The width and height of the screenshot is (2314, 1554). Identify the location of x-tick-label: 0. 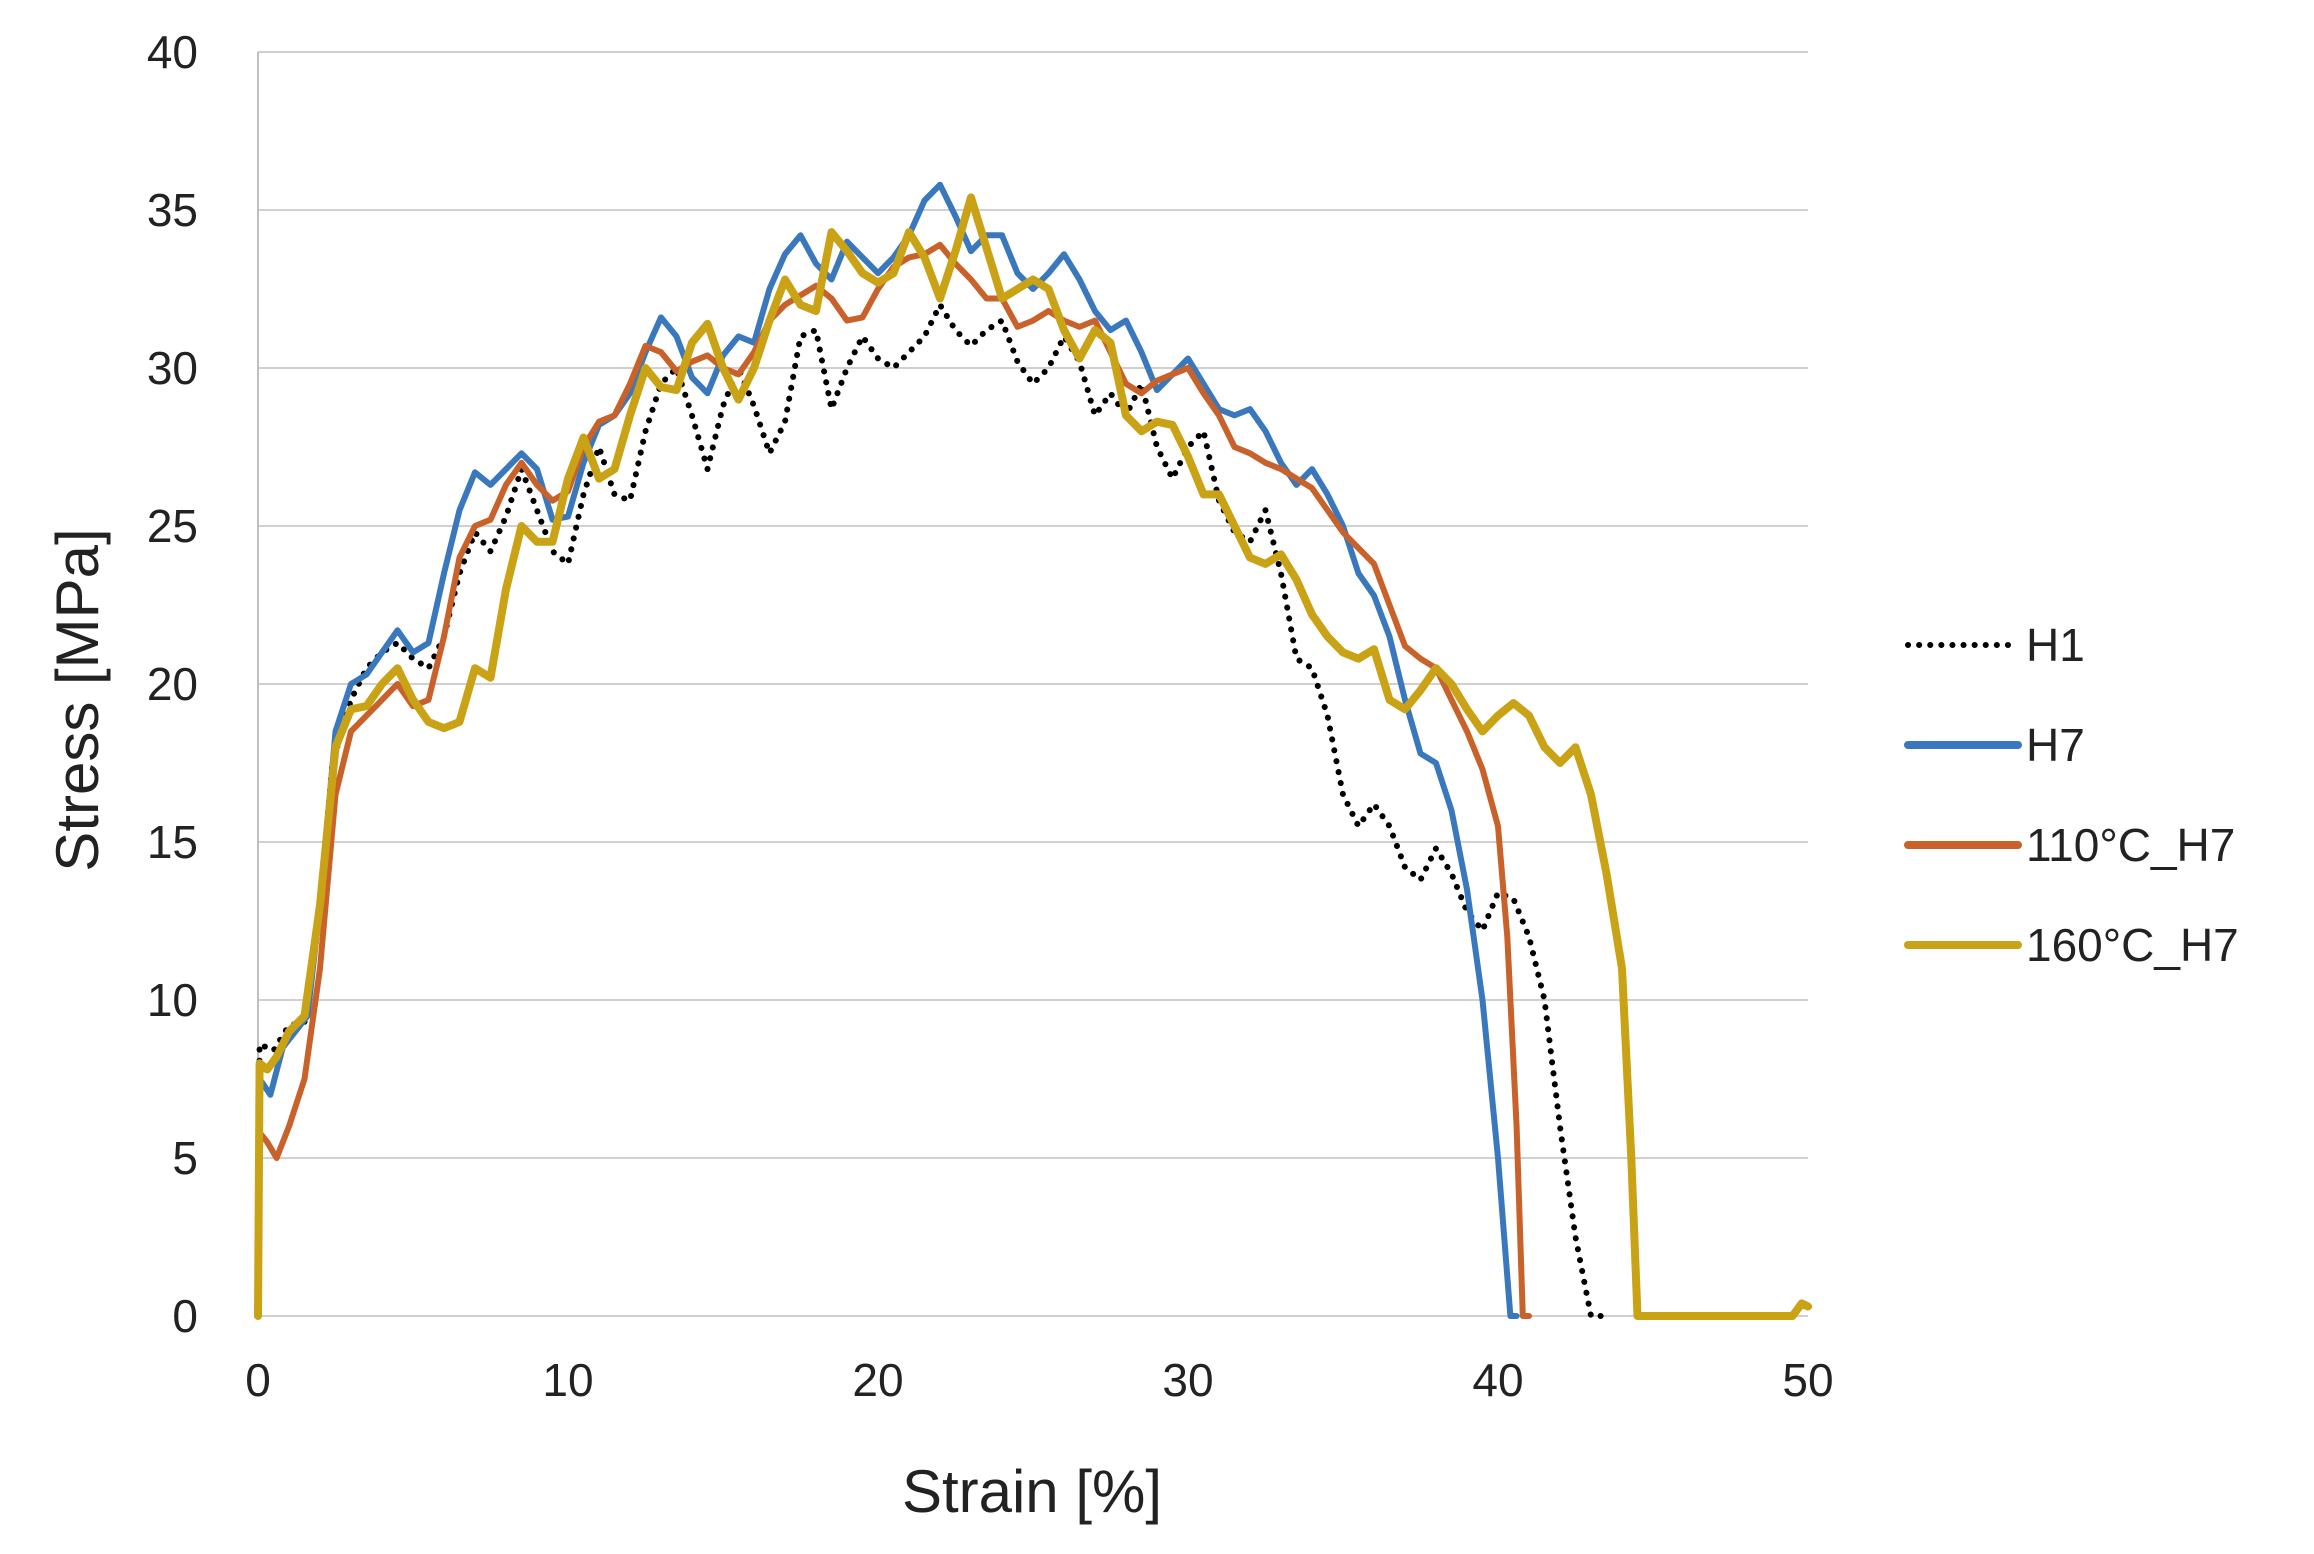
(258, 1380).